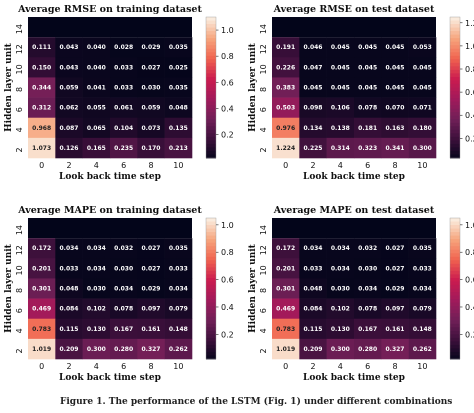 This screenshot has width=474, height=413. Describe the element at coordinates (263, 129) in the screenshot. I see `panel2-y-tick-label: 4` at that location.